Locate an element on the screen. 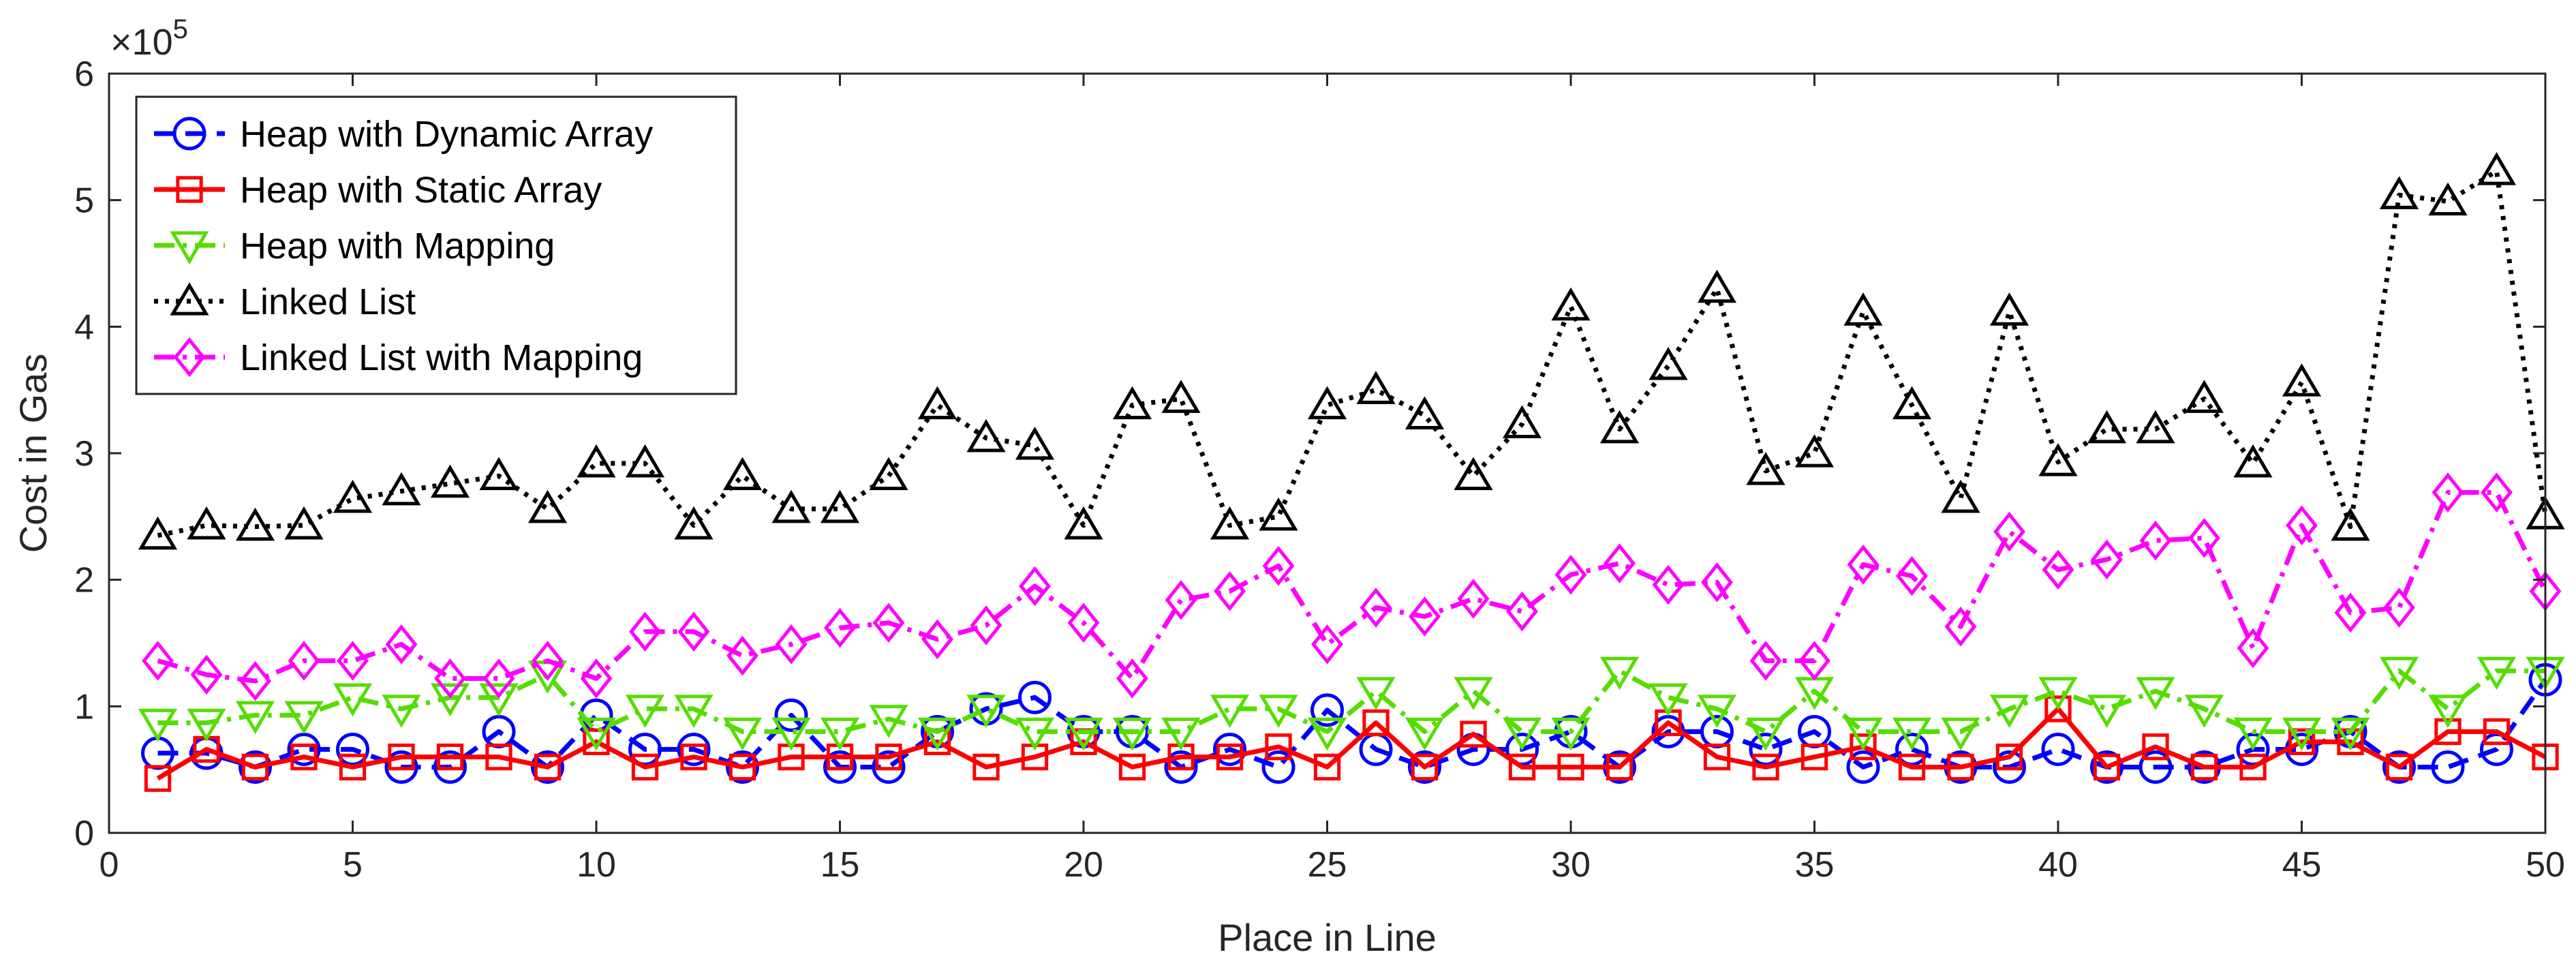 This screenshot has width=2576, height=976. legend-entry: Heap with Static Array is located at coordinates (378, 190).